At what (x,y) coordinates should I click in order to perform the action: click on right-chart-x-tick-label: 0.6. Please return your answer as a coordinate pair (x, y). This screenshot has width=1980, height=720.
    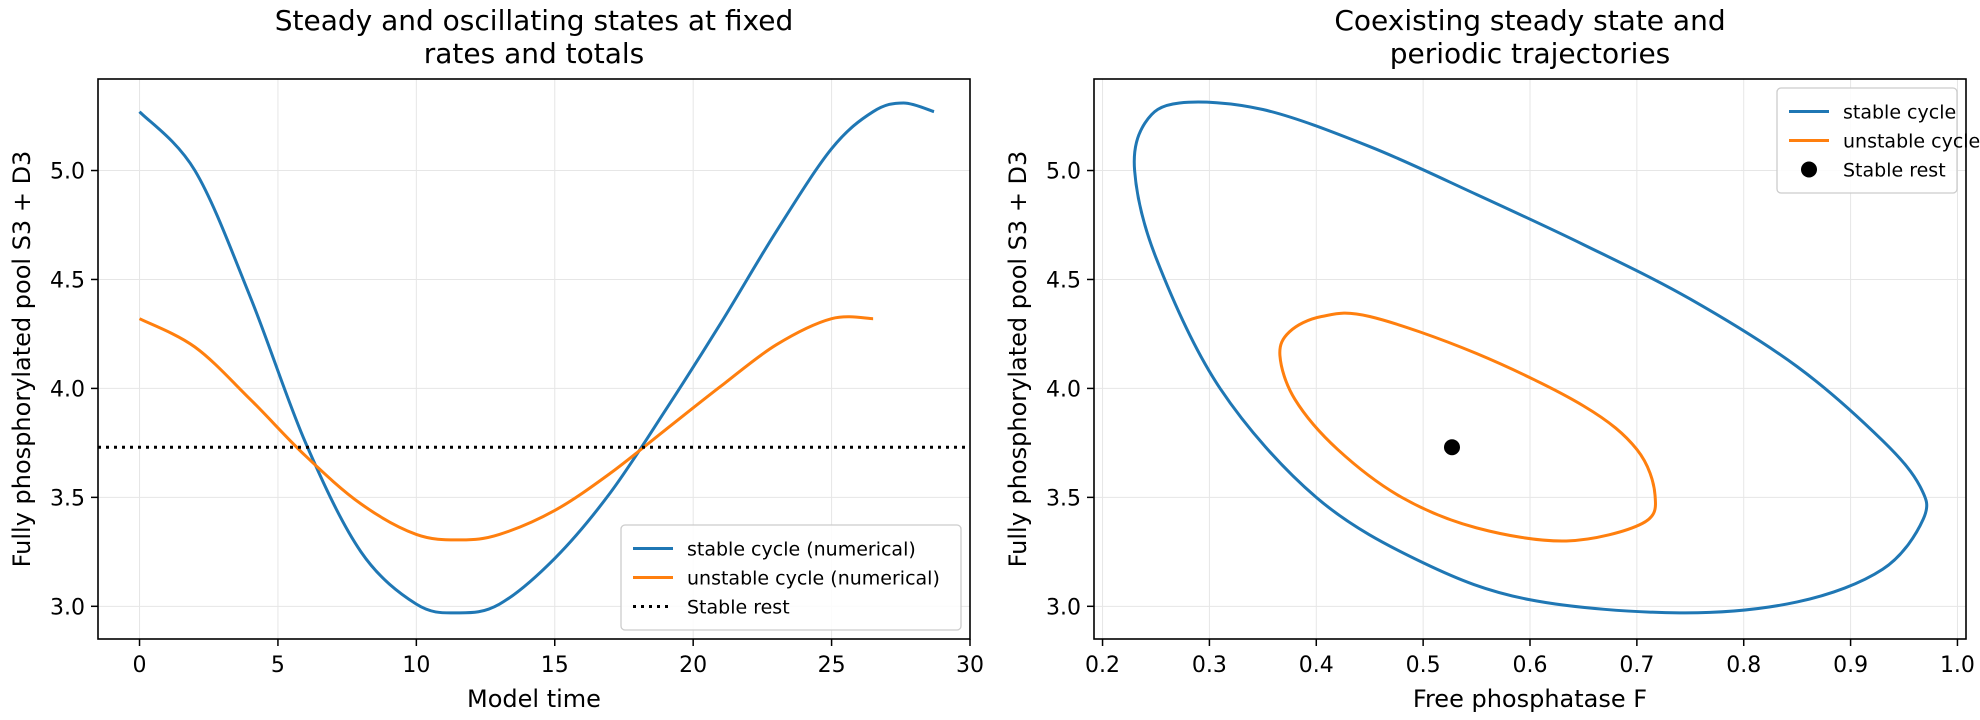
    Looking at the image, I should click on (1530, 665).